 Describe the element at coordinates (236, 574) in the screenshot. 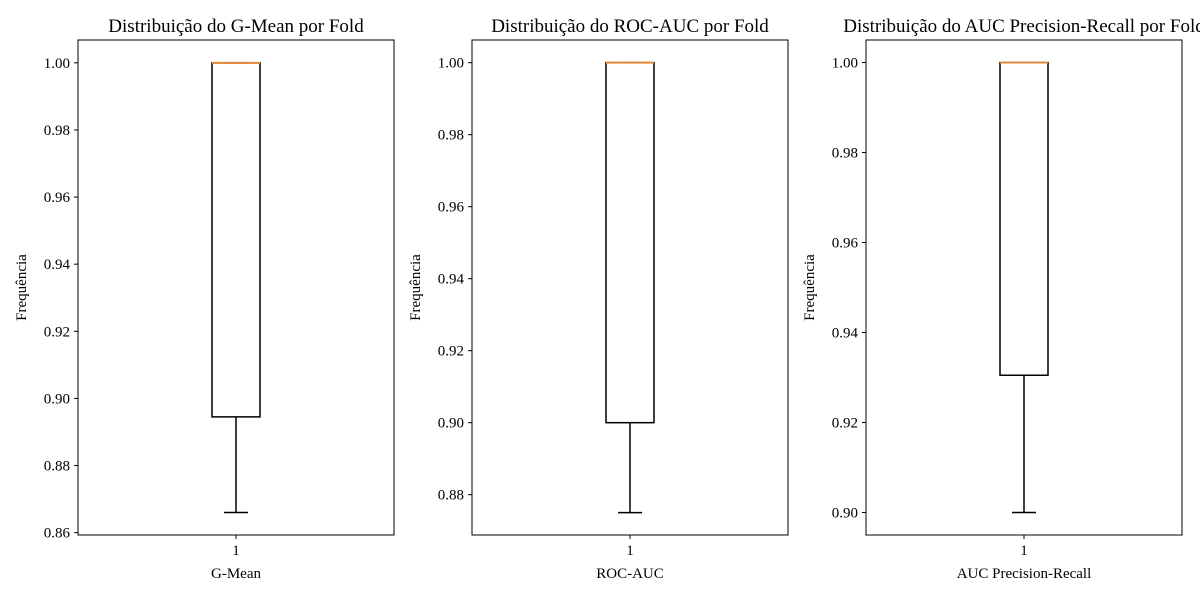

I see `x-axis-label: G-Mean` at that location.